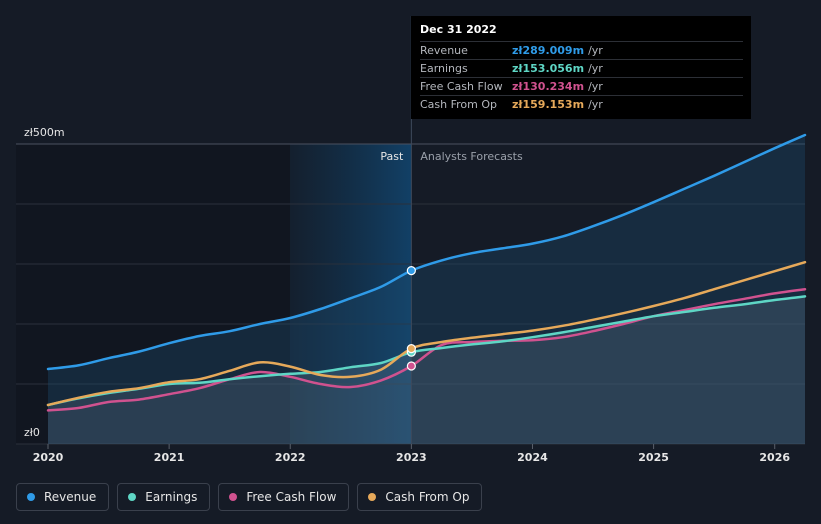 This screenshot has width=821, height=524. I want to click on tooltip-label: Revenue, so click(444, 50).